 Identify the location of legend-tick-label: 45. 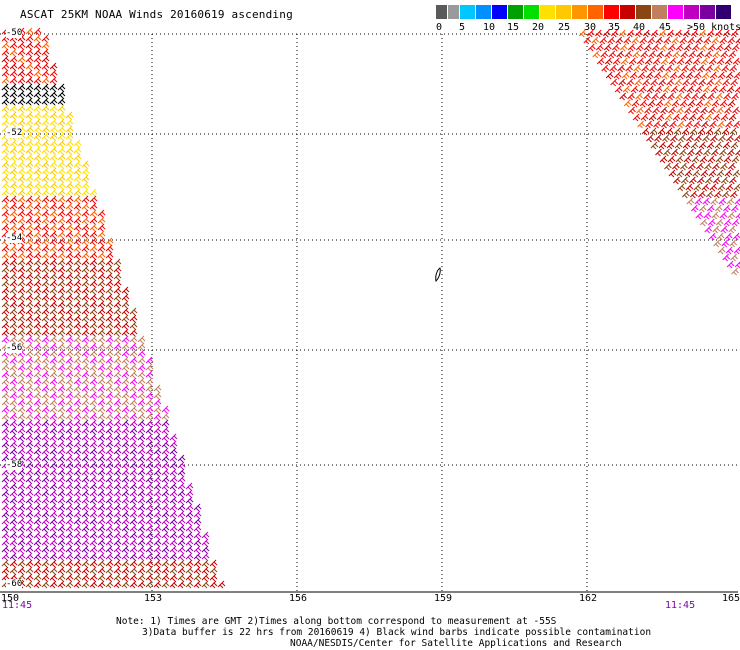
(665, 27).